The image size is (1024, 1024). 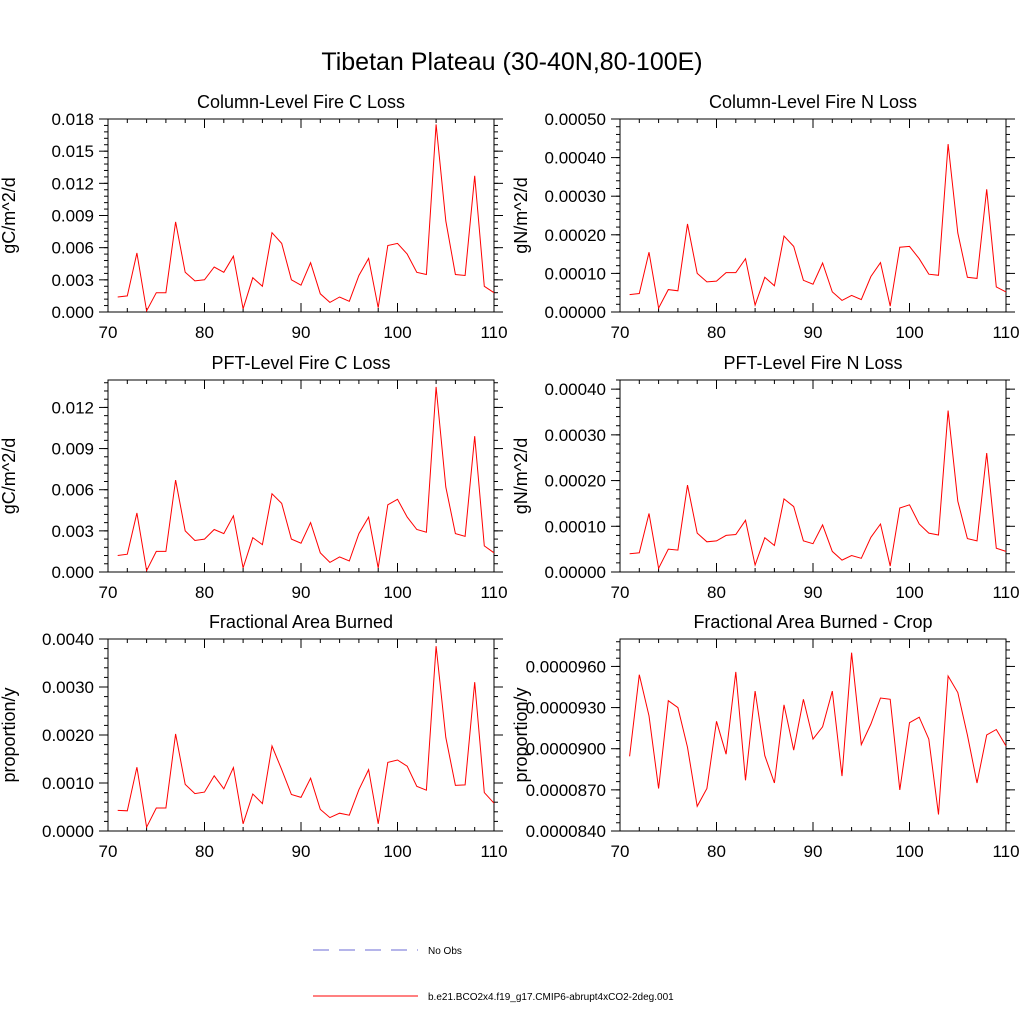 I want to click on panel-title: Fractional Area Burned - Crop, so click(x=812, y=622).